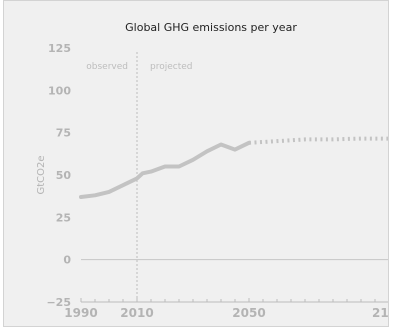 This screenshot has width=394, height=332. I want to click on chart-title: Global GHG emissions per year, so click(211, 27).